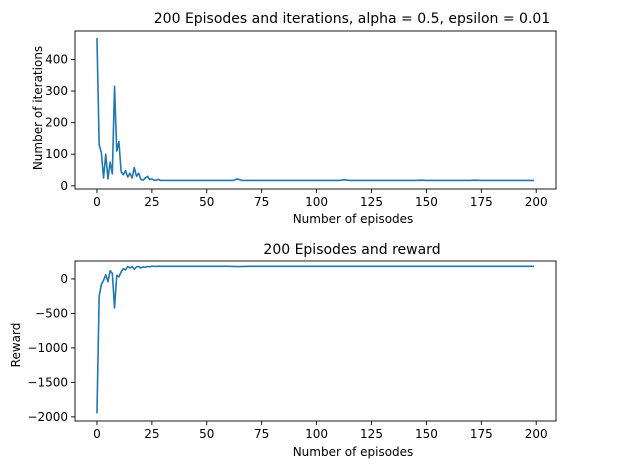  Describe the element at coordinates (353, 452) in the screenshot. I see `reward-x-axis-label: Number of episodes` at that location.